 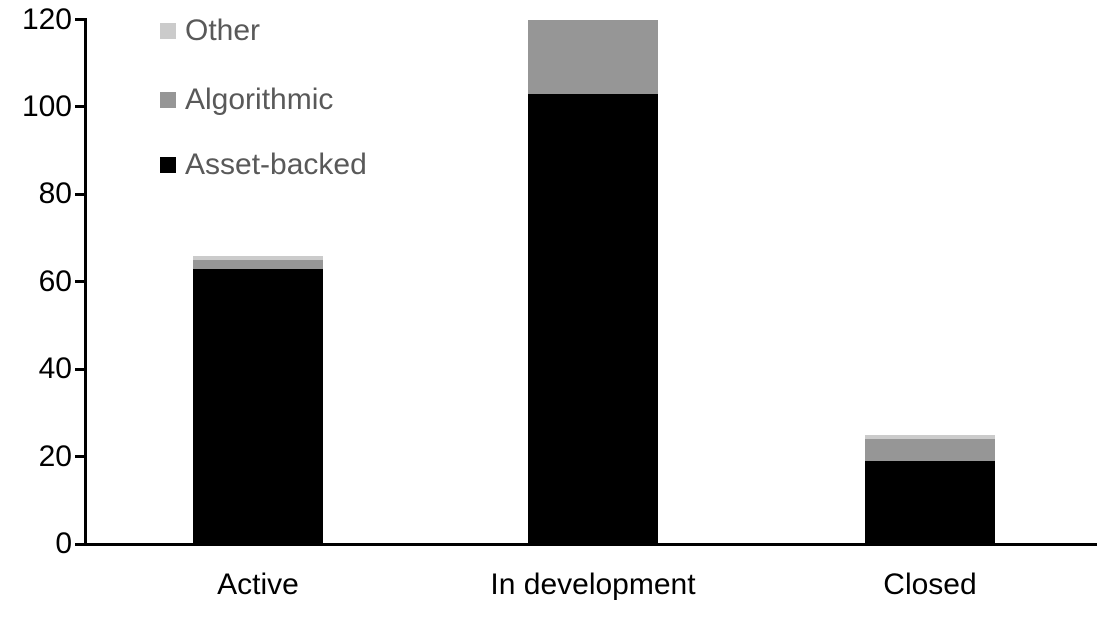 I want to click on x-axis-category-label: In development, so click(x=593, y=584).